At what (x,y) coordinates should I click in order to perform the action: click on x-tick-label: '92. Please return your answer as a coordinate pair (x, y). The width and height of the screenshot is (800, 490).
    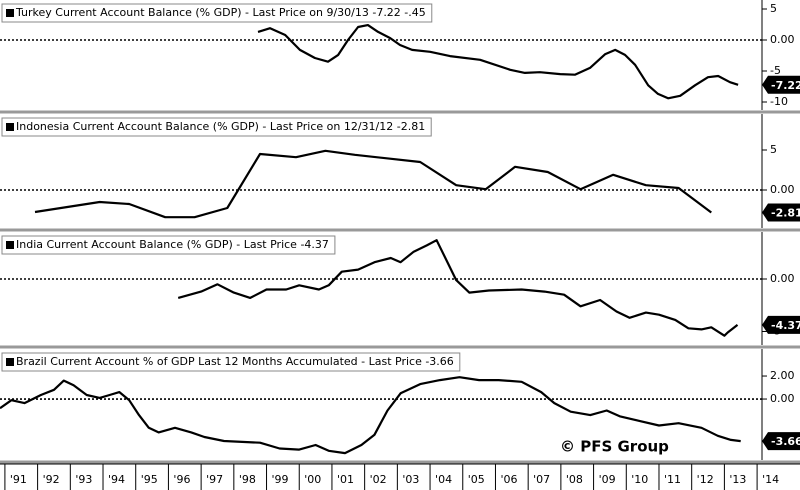
    Looking at the image, I should click on (51, 479).